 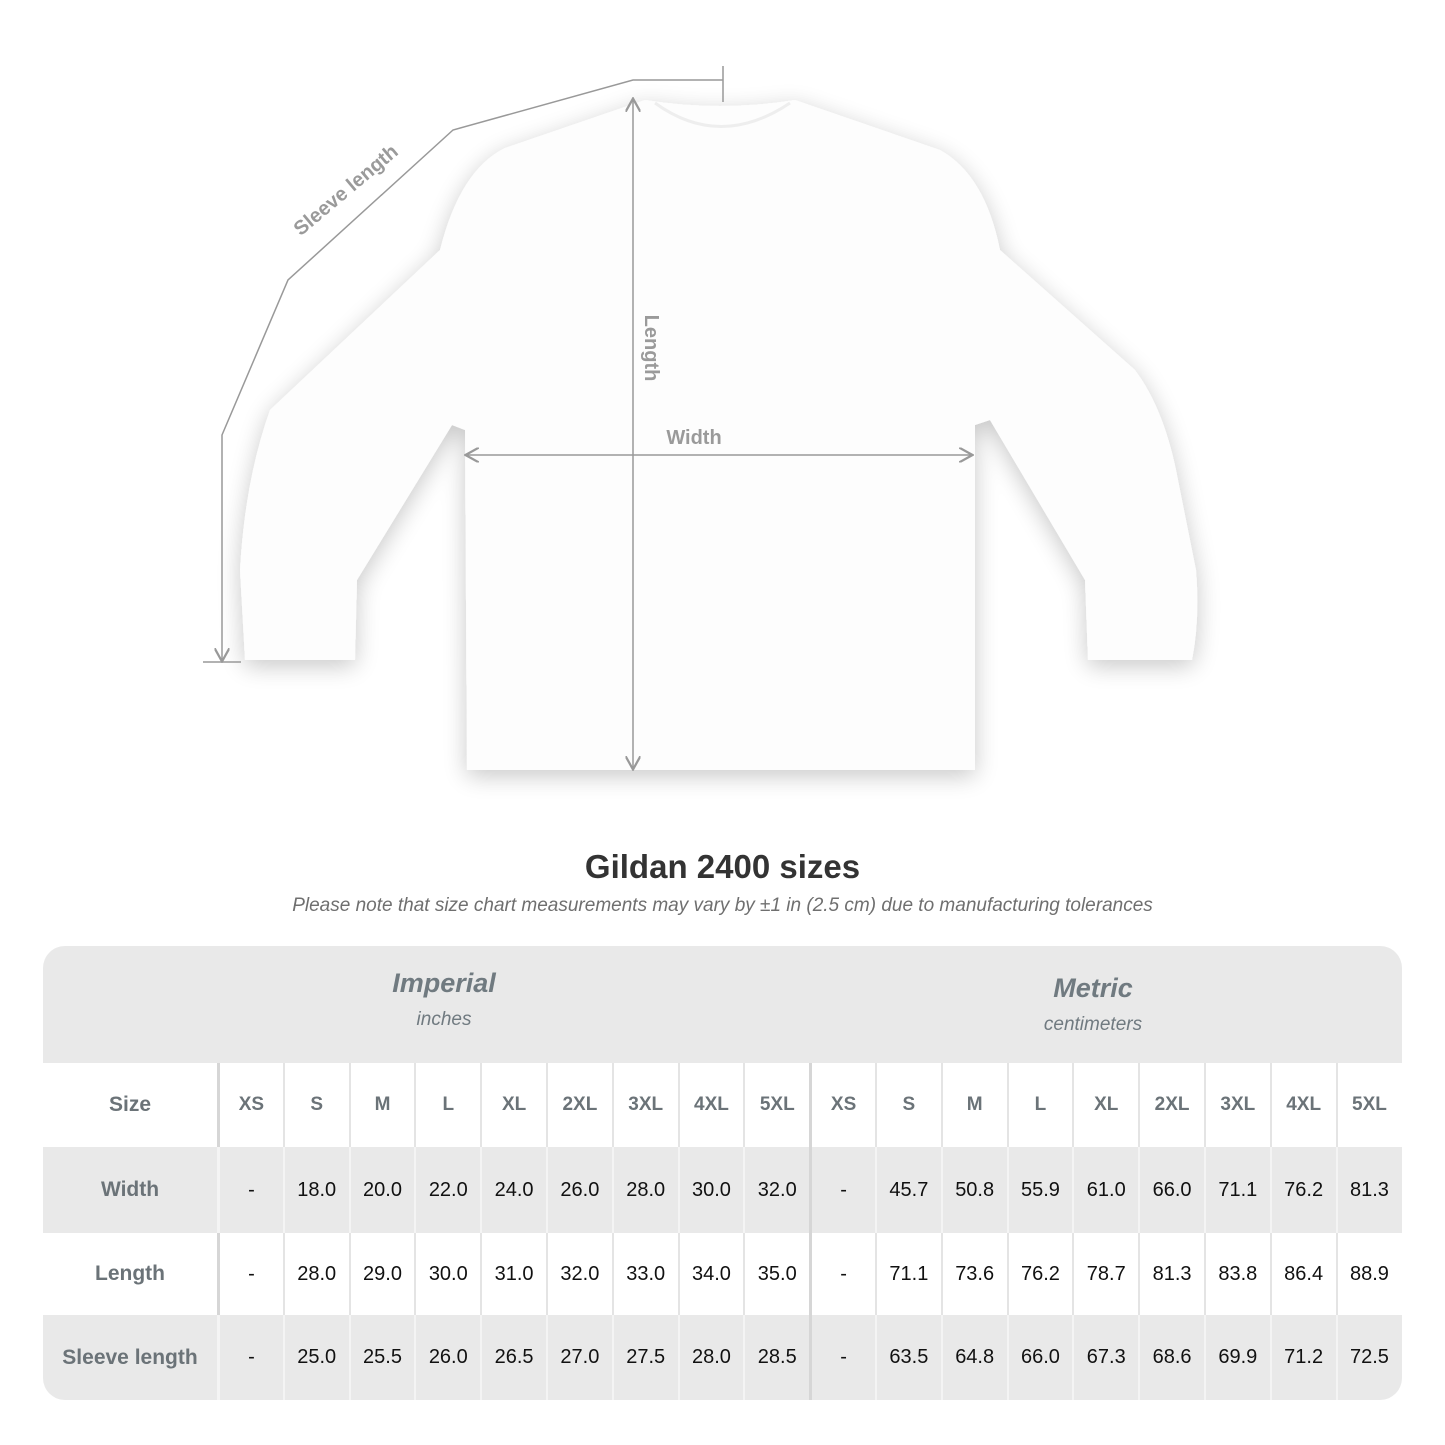 I want to click on imperial-value-cell: 20.0, so click(x=381, y=1190).